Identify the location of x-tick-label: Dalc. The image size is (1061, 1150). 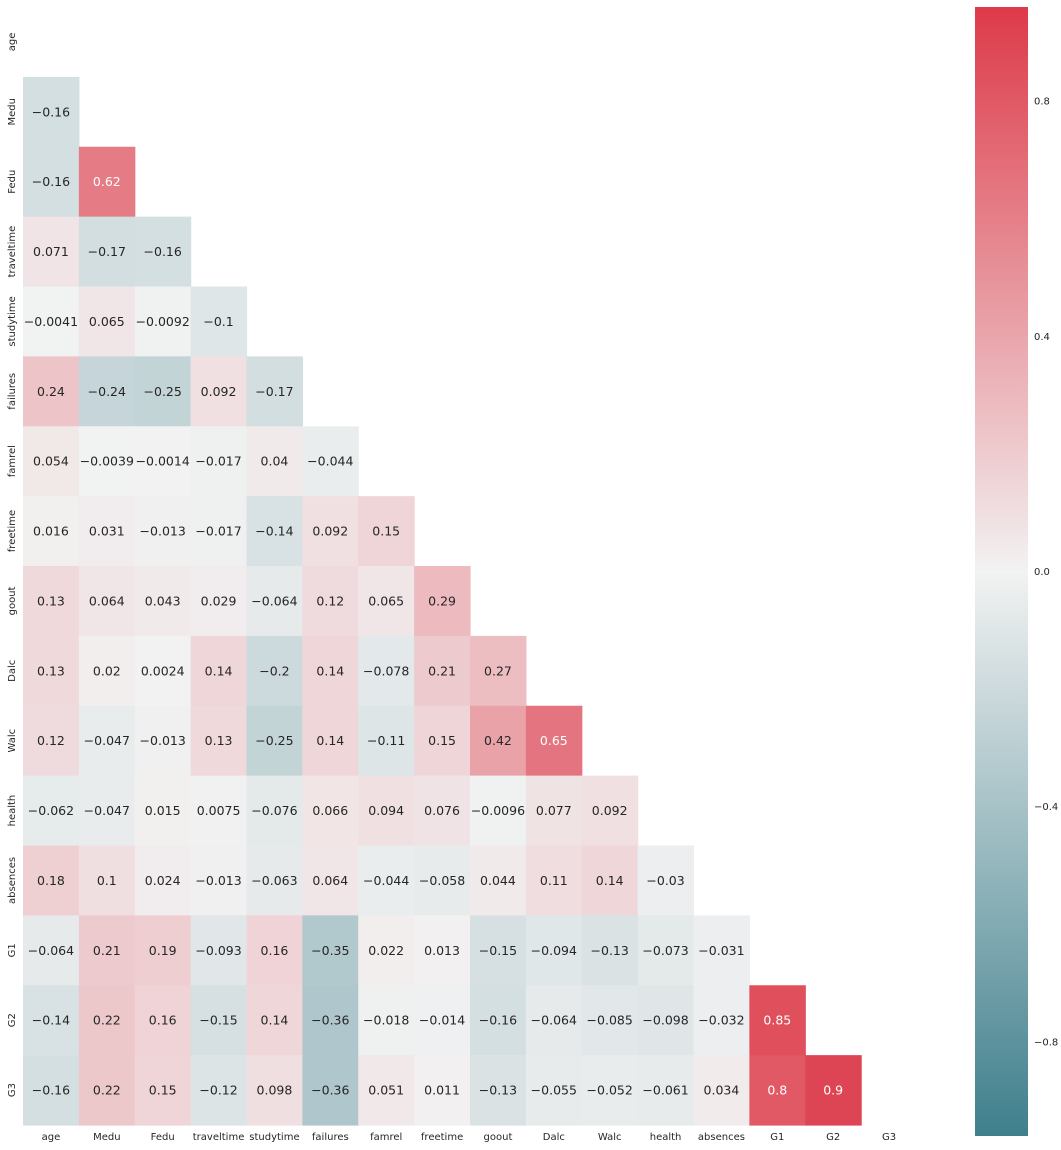
(554, 1137).